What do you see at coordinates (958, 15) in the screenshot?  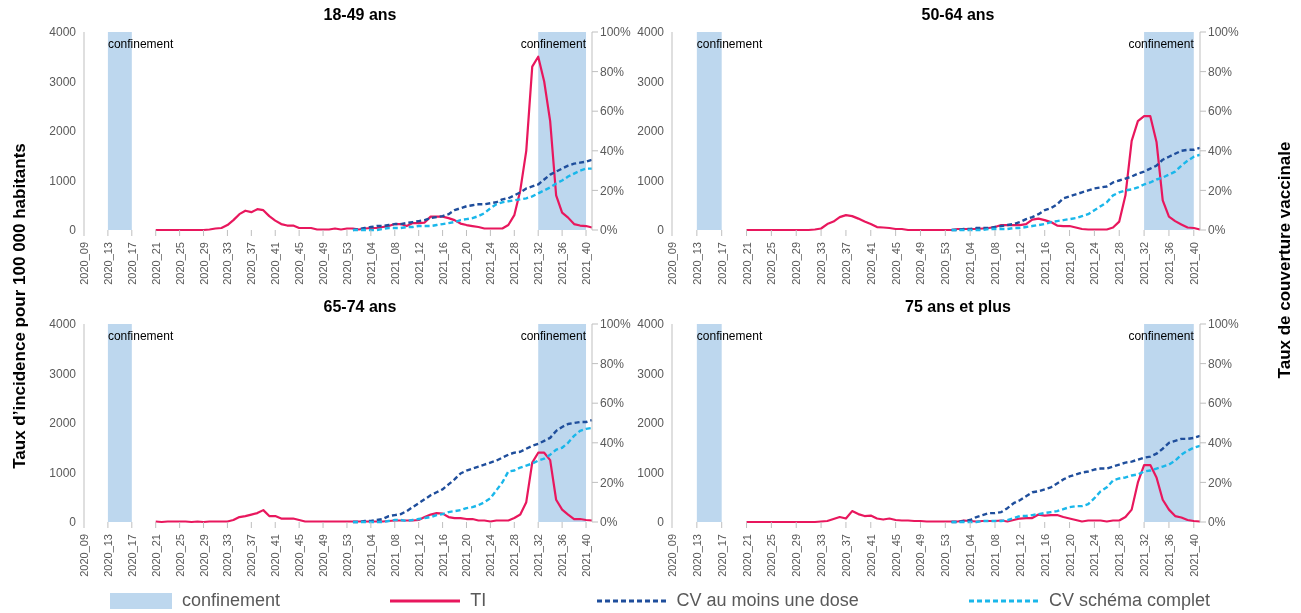 I see `chart-title: 50-64 ans` at bounding box center [958, 15].